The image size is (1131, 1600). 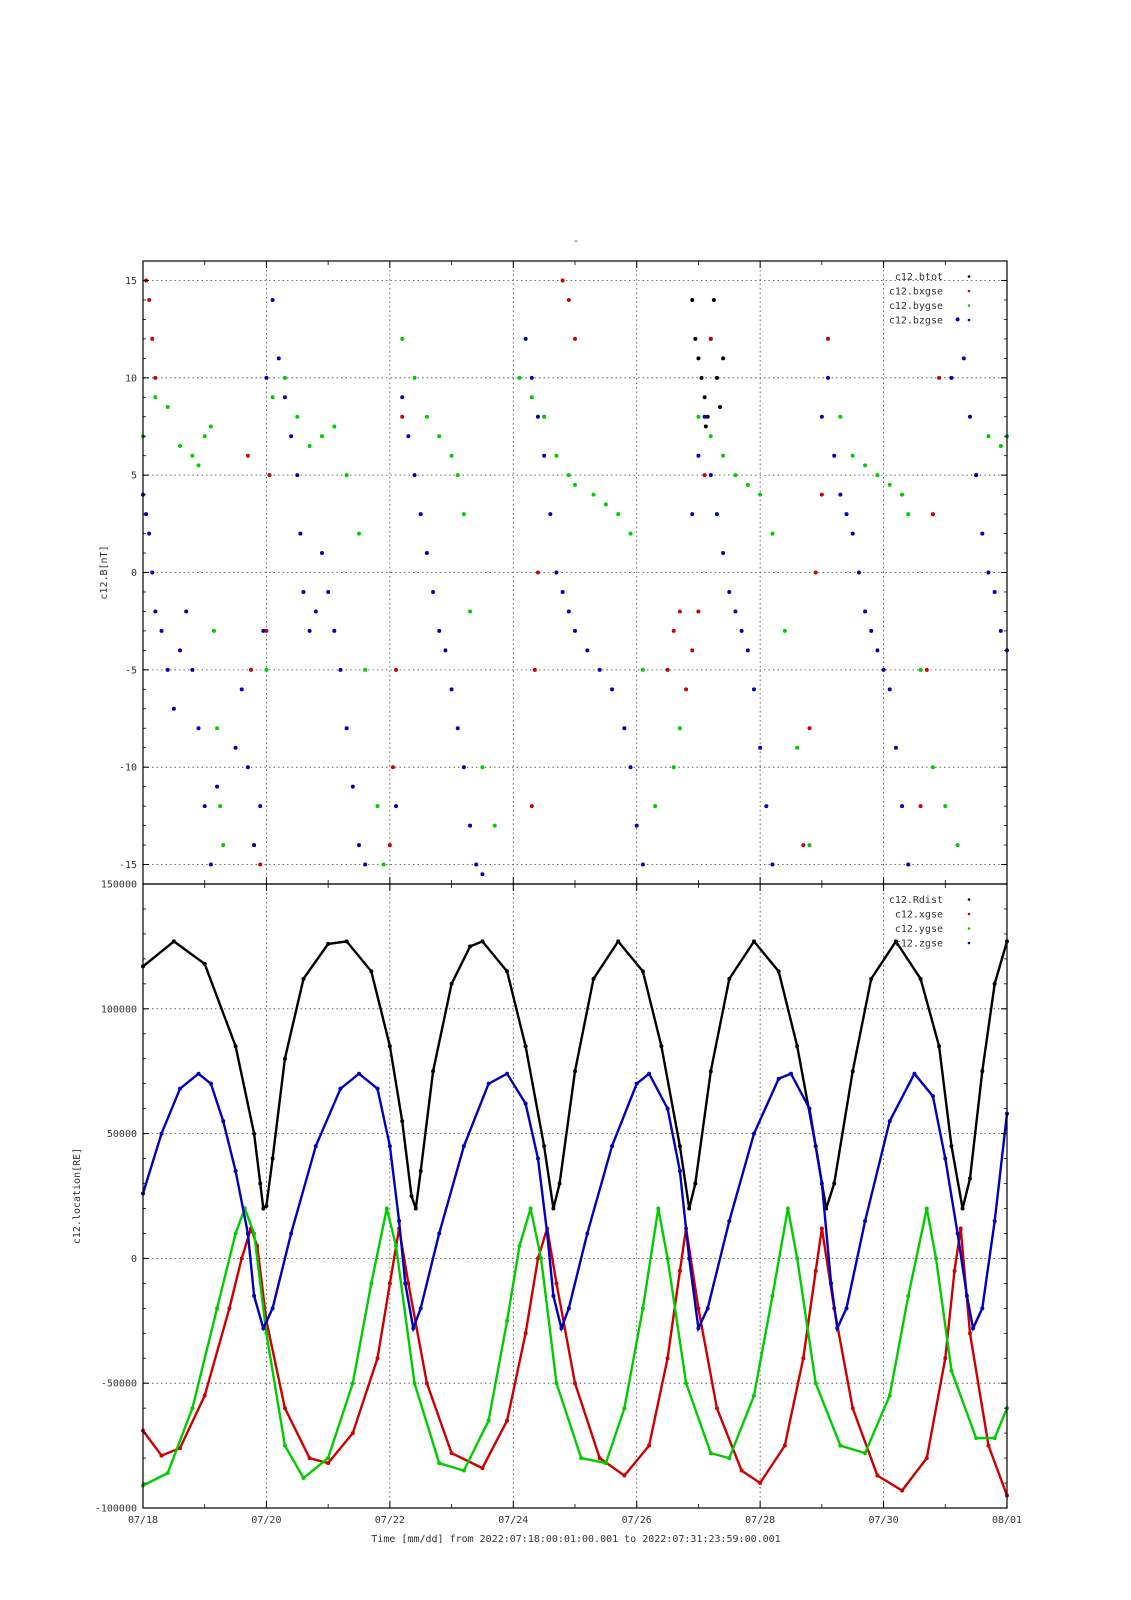 What do you see at coordinates (760, 1520) in the screenshot?
I see `x-tick-label: 07/28` at bounding box center [760, 1520].